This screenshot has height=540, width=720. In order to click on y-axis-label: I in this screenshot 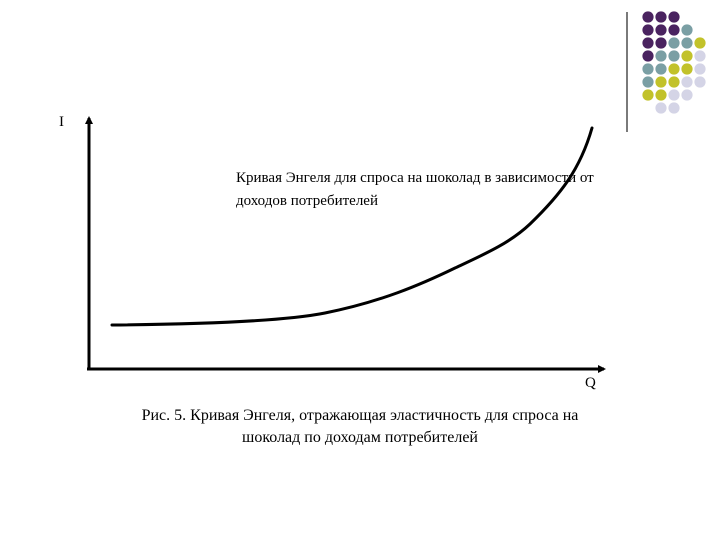, I will do `click(61, 122)`.